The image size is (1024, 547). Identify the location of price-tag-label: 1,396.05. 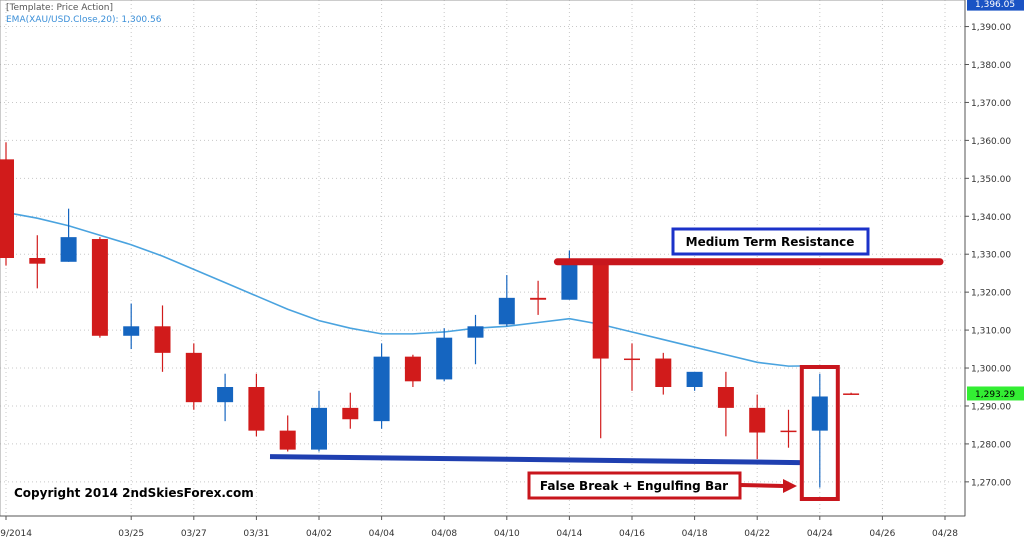
(995, 5).